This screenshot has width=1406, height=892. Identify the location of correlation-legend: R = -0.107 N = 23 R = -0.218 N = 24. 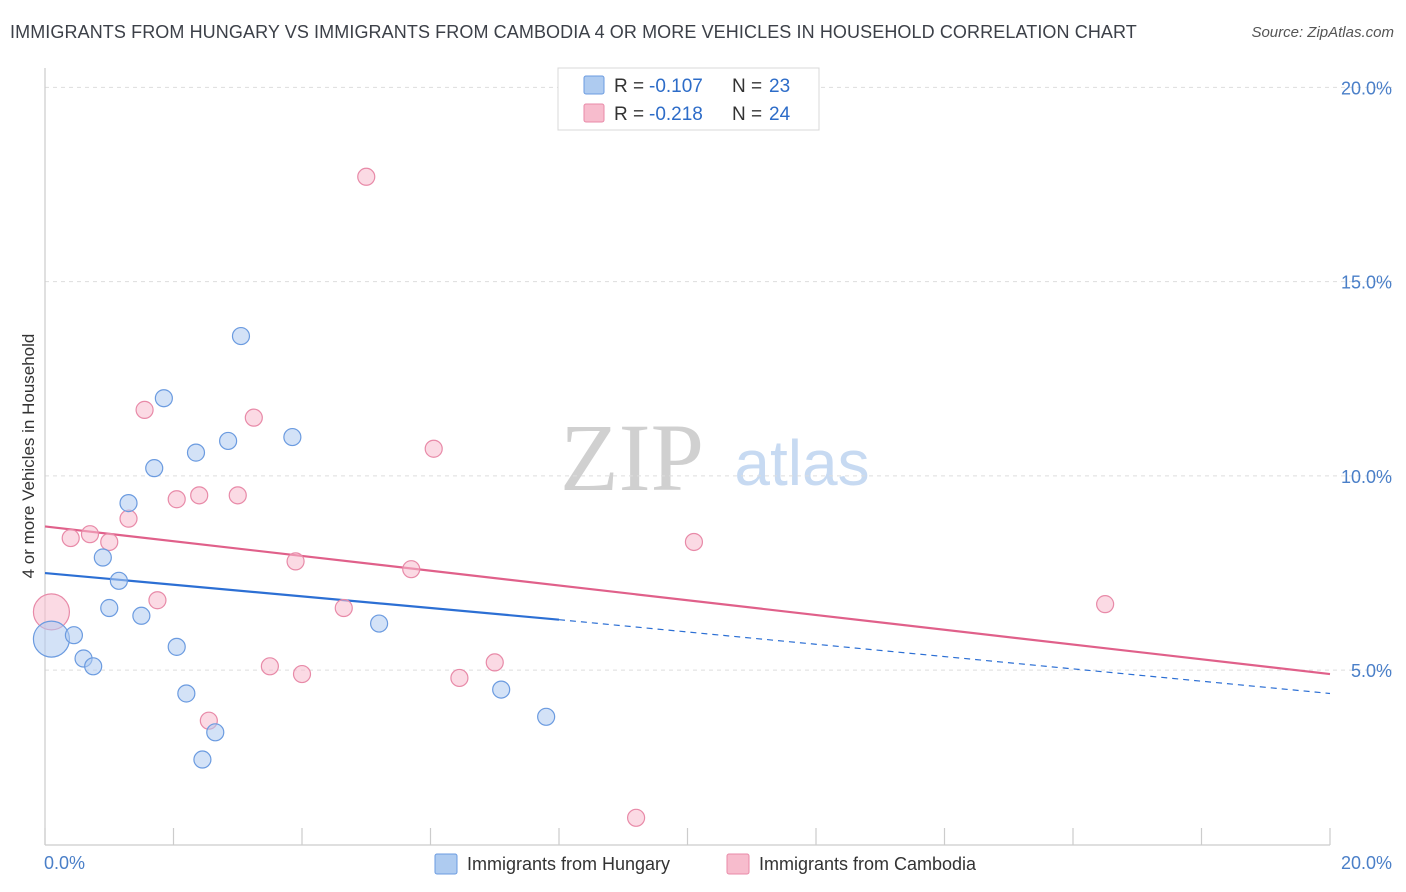
(688, 99).